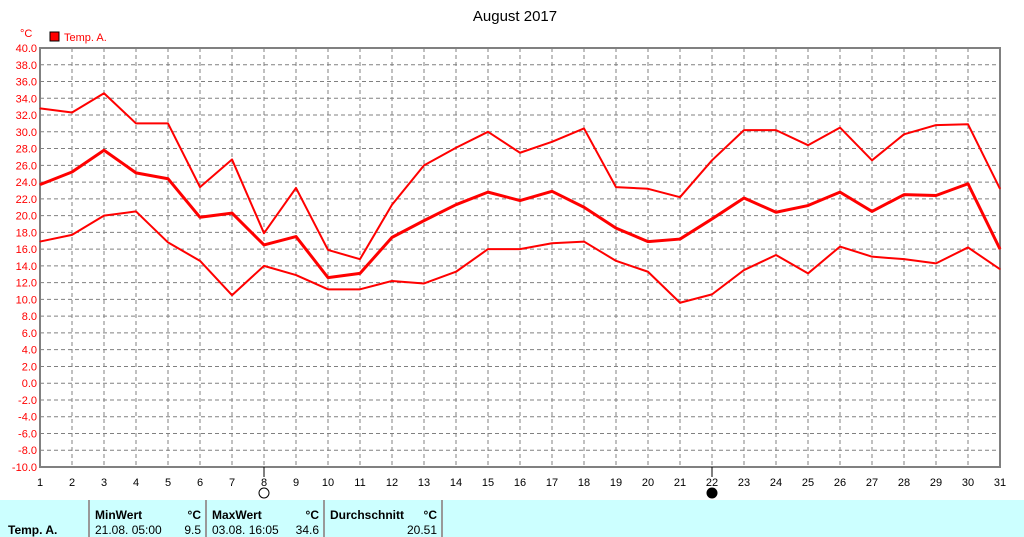  I want to click on y-tick-label: 16.0, so click(26, 250).